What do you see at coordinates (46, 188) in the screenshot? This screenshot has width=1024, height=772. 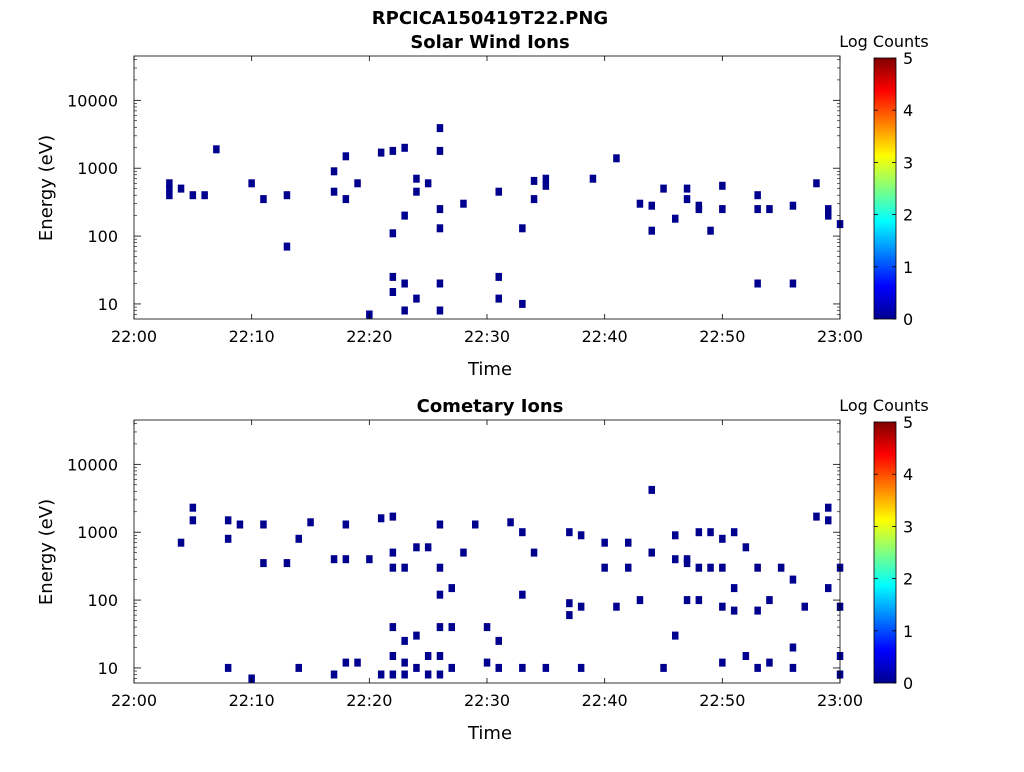 I see `y-axis-label: Energy (eV)` at bounding box center [46, 188].